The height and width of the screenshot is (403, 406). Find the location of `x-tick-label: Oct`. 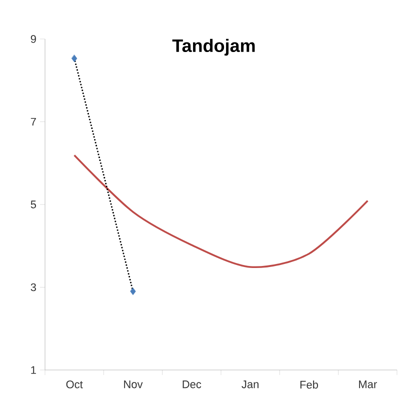

x-tick-label: Oct is located at coordinates (74, 384).